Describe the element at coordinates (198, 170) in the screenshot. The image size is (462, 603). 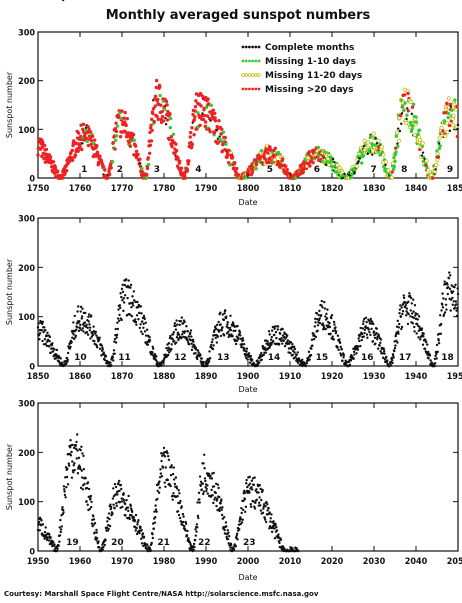
I see `cycle-label: 4` at that location.